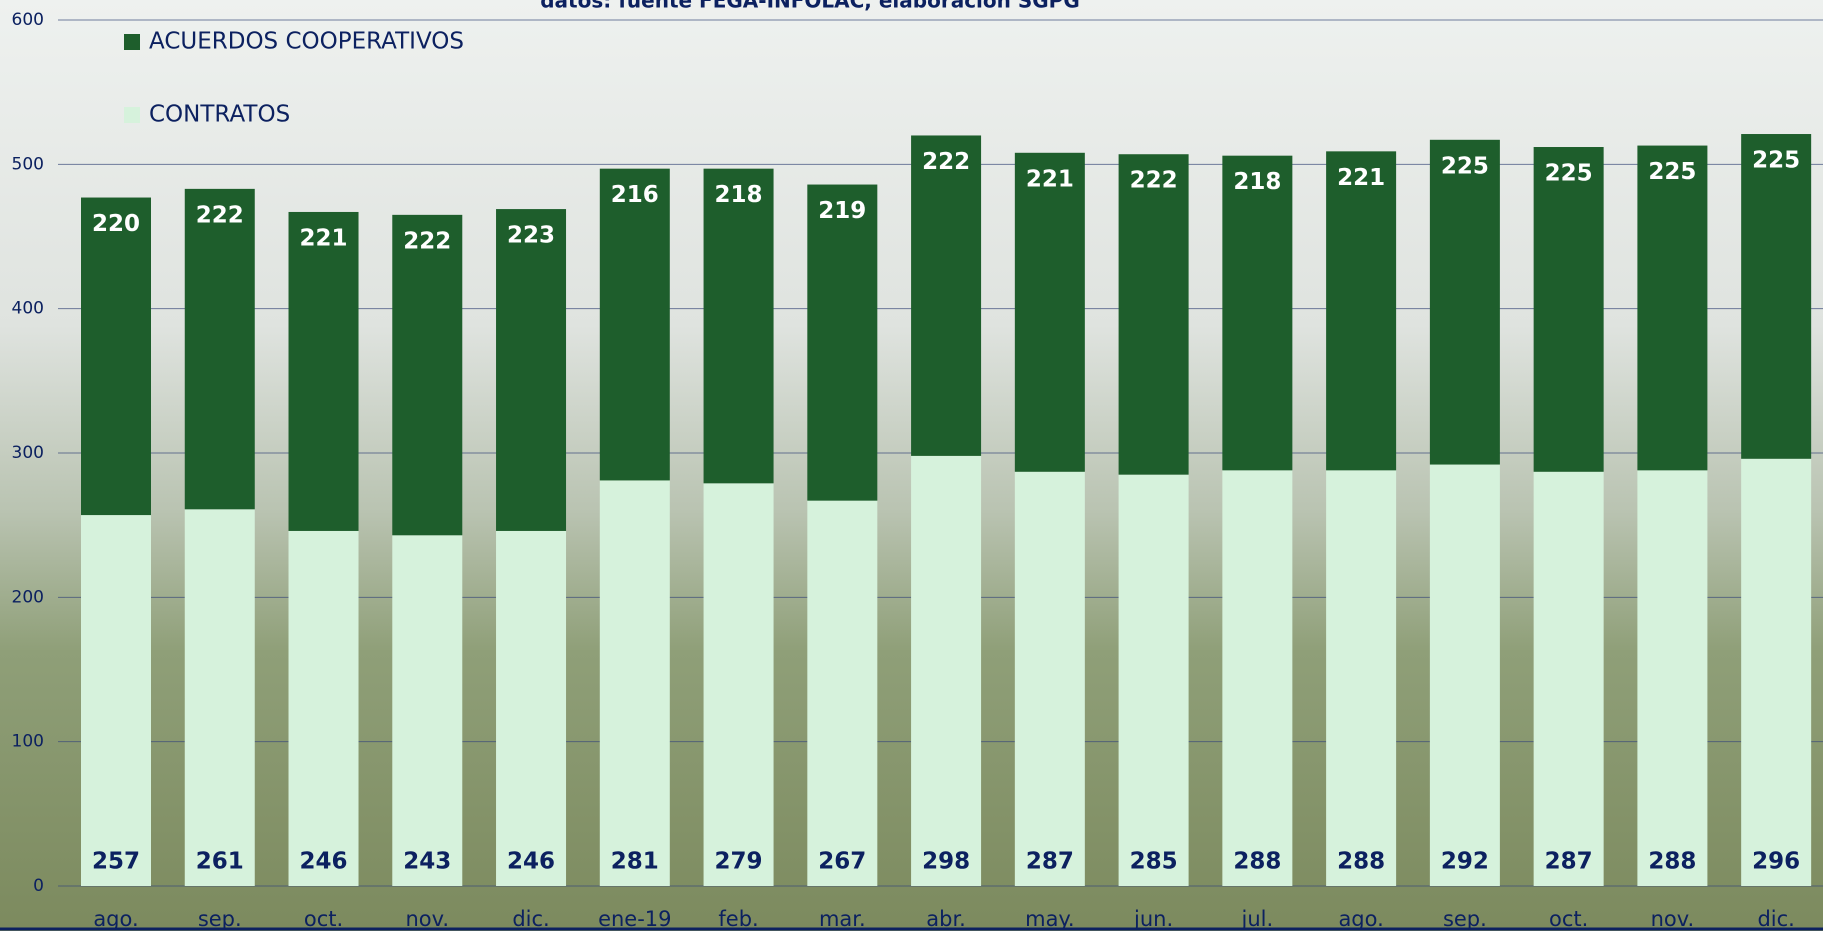  Describe the element at coordinates (739, 862) in the screenshot. I see `value-label: 279` at that location.